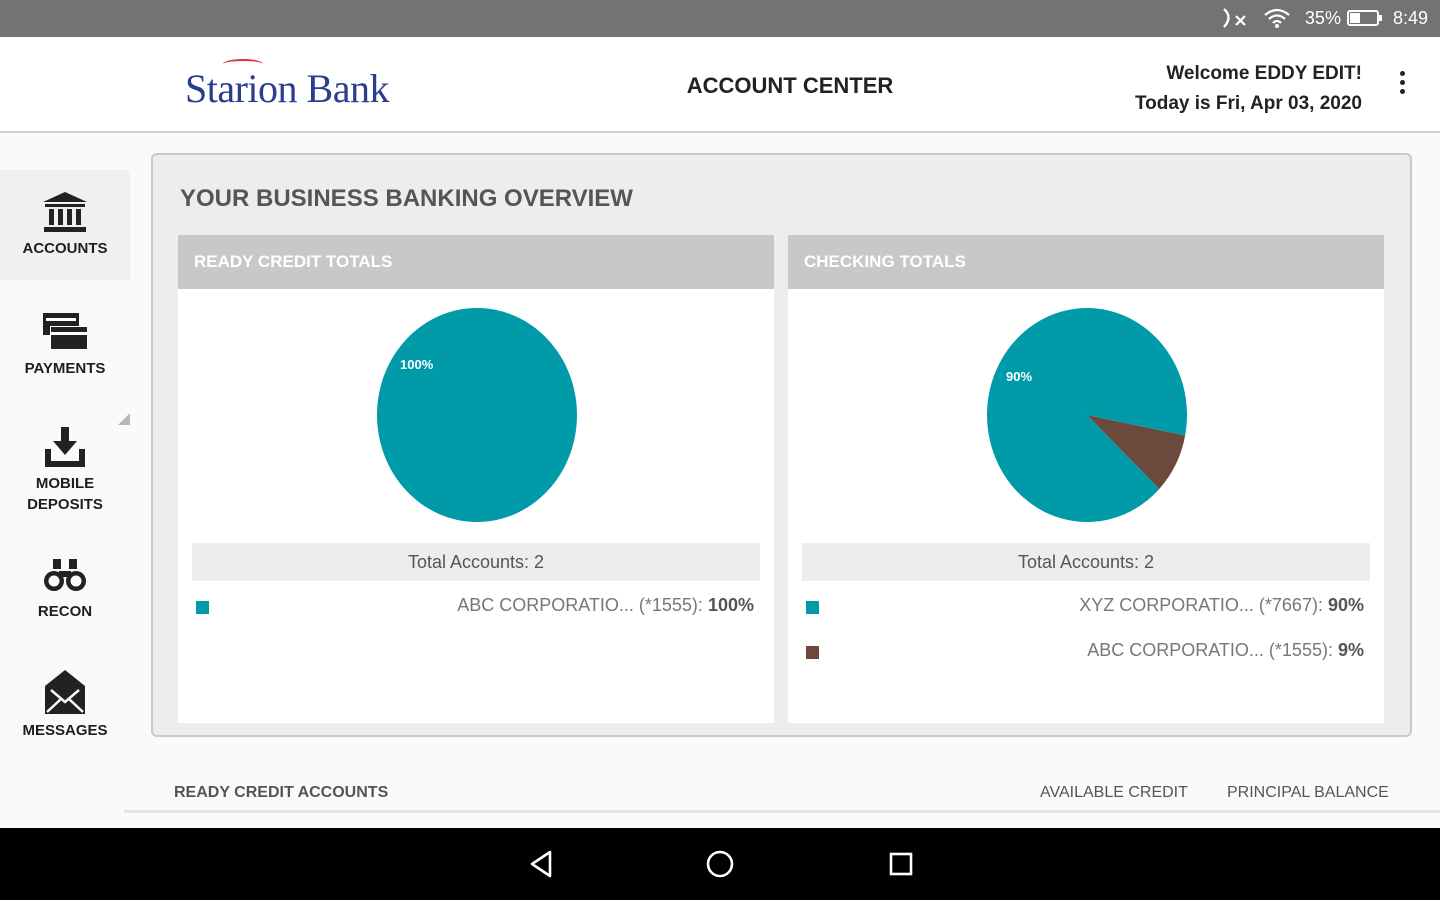 This screenshot has height=900, width=1440. I want to click on column-header-available: AVAILABLE CREDIT, so click(1114, 792).